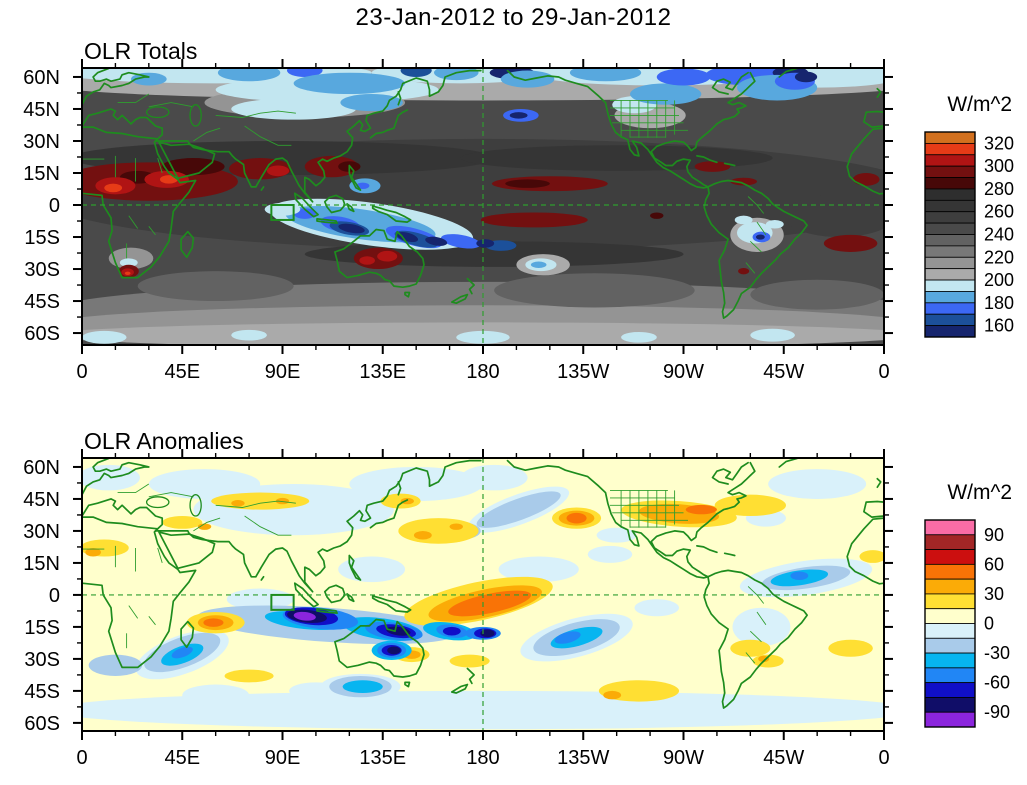  Describe the element at coordinates (54, 596) in the screenshot. I see `y-tick-label-olr-anomalies: 0` at that location.